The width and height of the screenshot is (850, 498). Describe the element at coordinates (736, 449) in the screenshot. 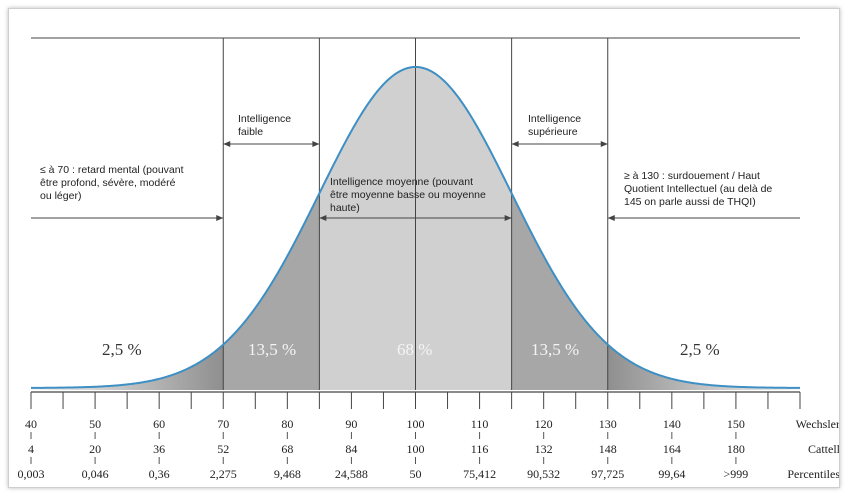

I see `scale-cattell-value: 180` at that location.